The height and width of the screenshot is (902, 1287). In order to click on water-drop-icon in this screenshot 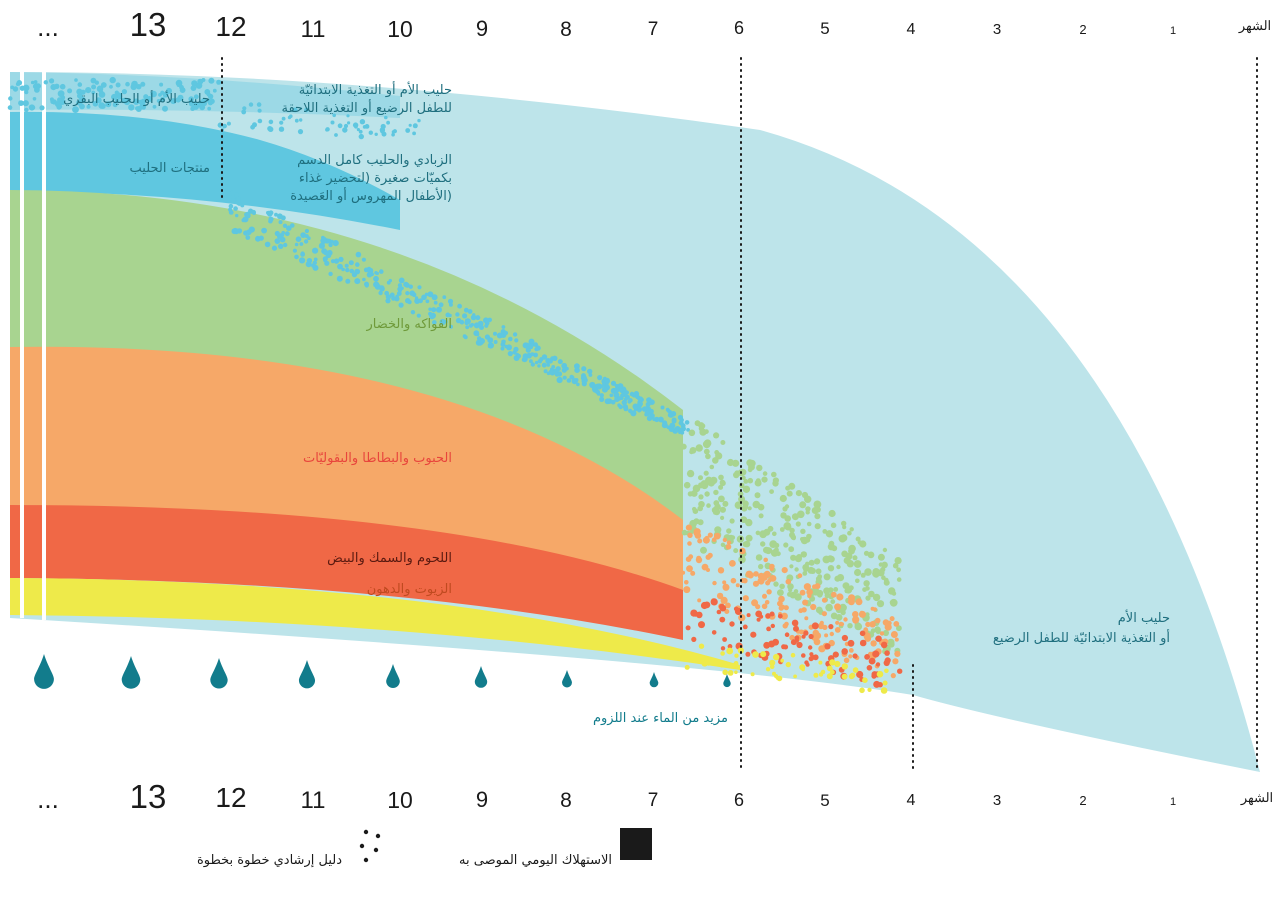, I will do `click(44, 671)`.